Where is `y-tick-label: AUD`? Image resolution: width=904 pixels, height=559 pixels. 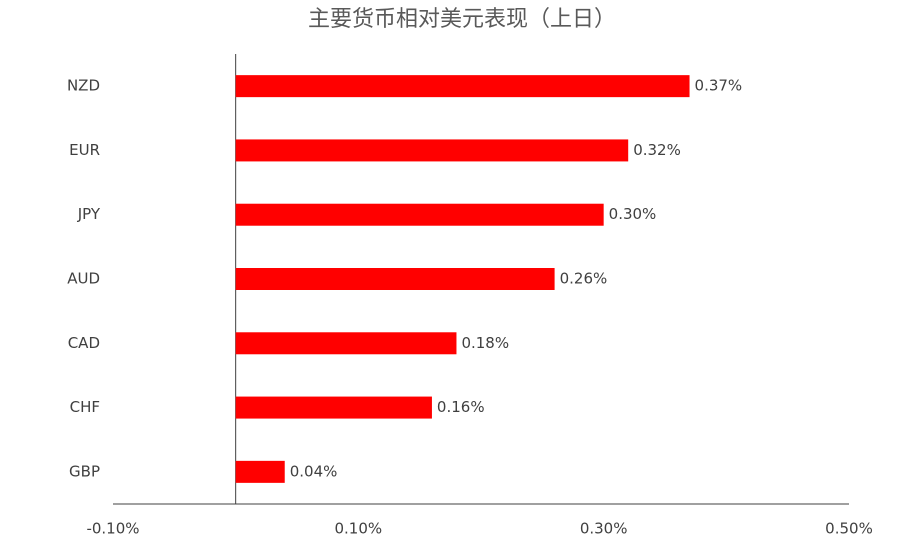 y-tick-label: AUD is located at coordinates (83, 279).